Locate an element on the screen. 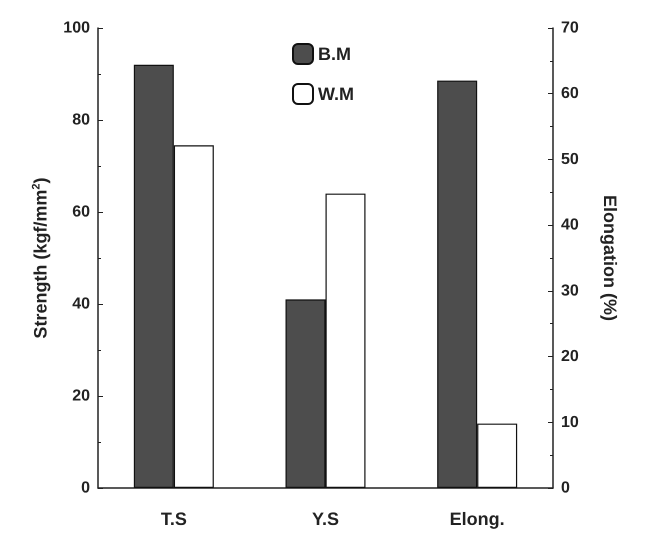  y-tick-label: 20 is located at coordinates (81, 396).